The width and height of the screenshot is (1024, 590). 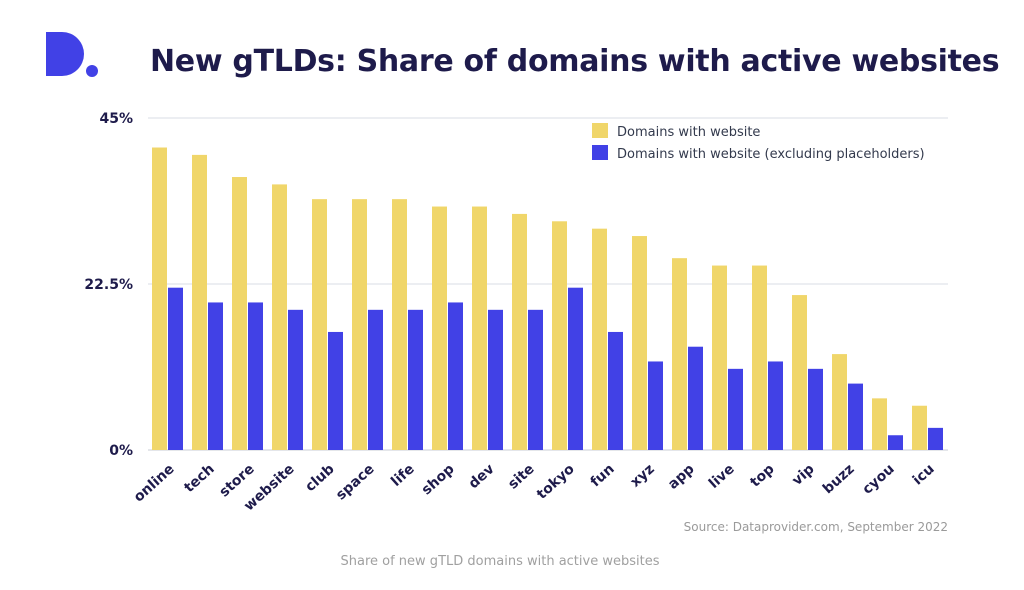 What do you see at coordinates (803, 475) in the screenshot?
I see `x-tick-label: vip` at bounding box center [803, 475].